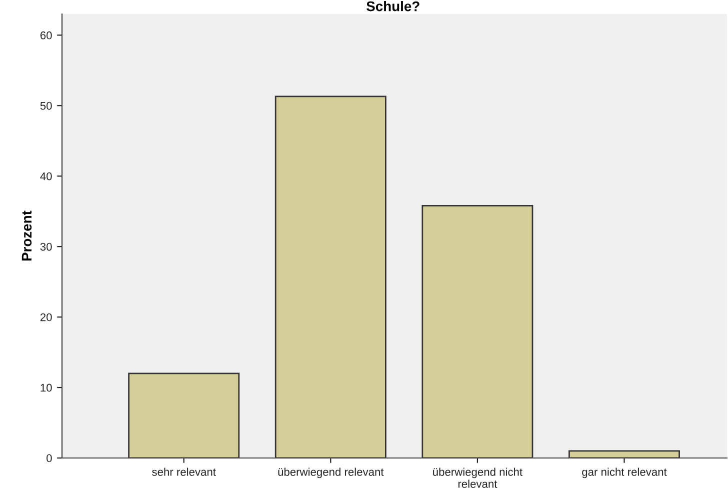 The width and height of the screenshot is (728, 492). What do you see at coordinates (393, 6) in the screenshot?
I see `chart-title: Schule?` at bounding box center [393, 6].